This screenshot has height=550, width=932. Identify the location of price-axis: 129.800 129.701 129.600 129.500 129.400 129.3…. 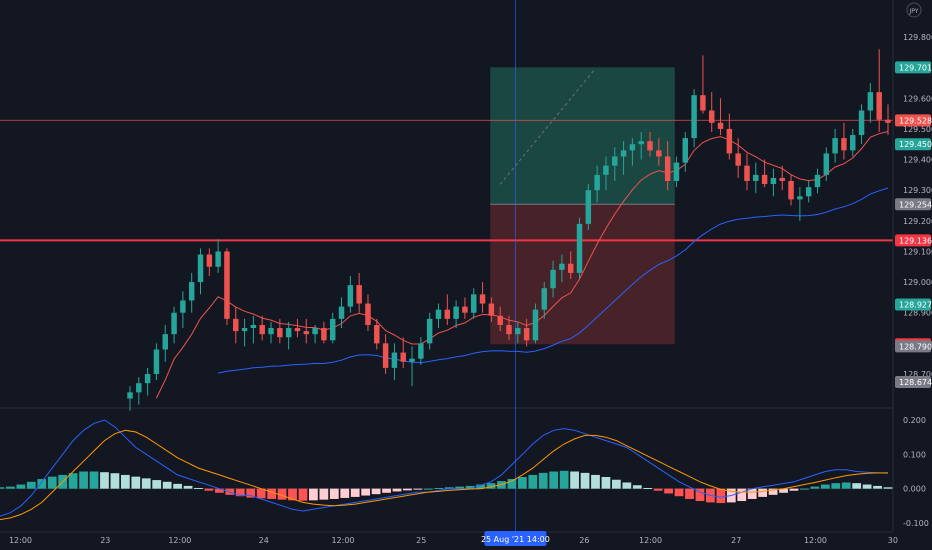
(912, 266).